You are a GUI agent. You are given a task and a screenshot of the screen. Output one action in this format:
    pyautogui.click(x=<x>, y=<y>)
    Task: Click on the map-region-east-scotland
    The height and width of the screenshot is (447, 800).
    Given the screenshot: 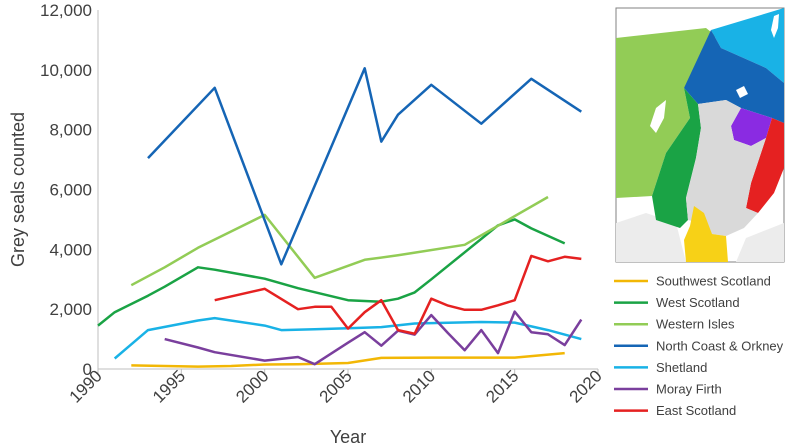 What is the action you would take?
    pyautogui.click(x=765, y=165)
    